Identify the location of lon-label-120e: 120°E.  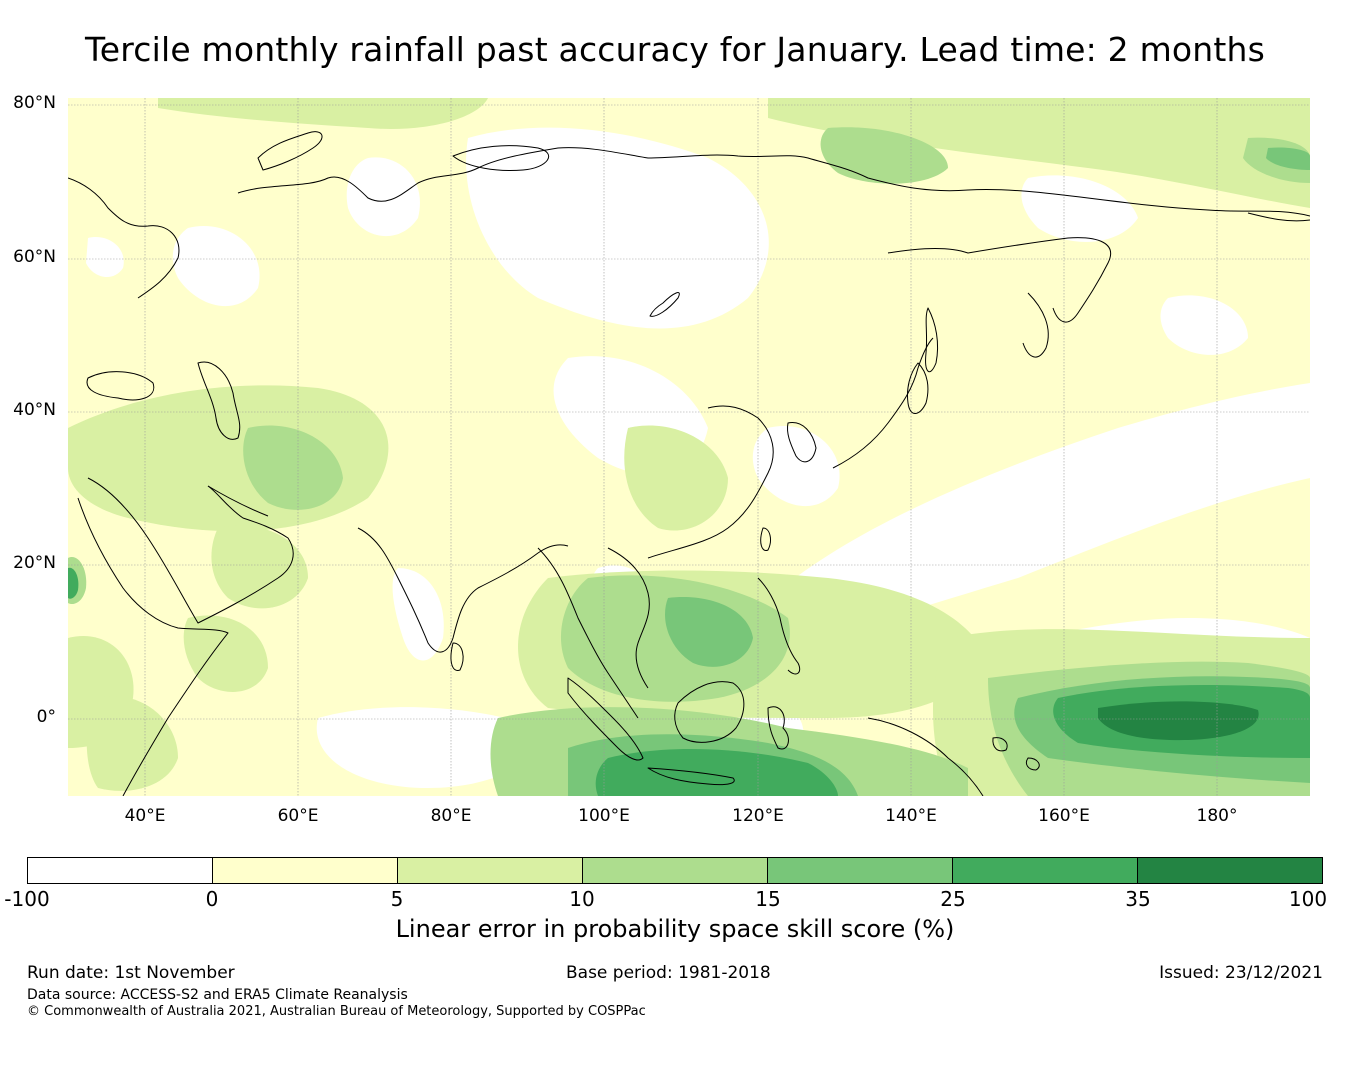
(758, 816).